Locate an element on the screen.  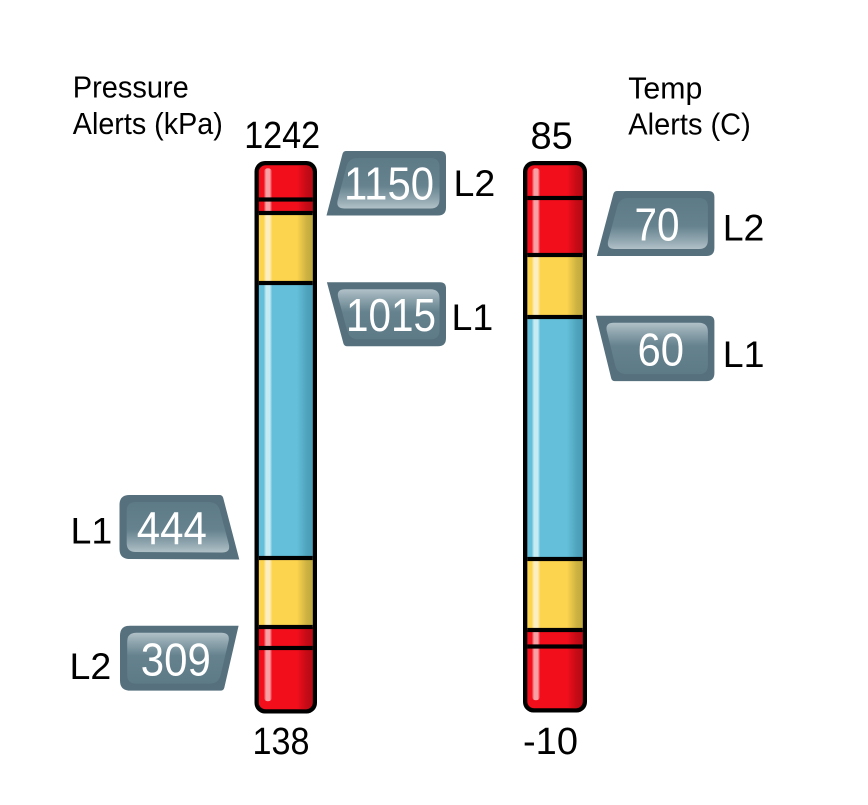
svg-text: Pressure is located at coordinates (131, 86).